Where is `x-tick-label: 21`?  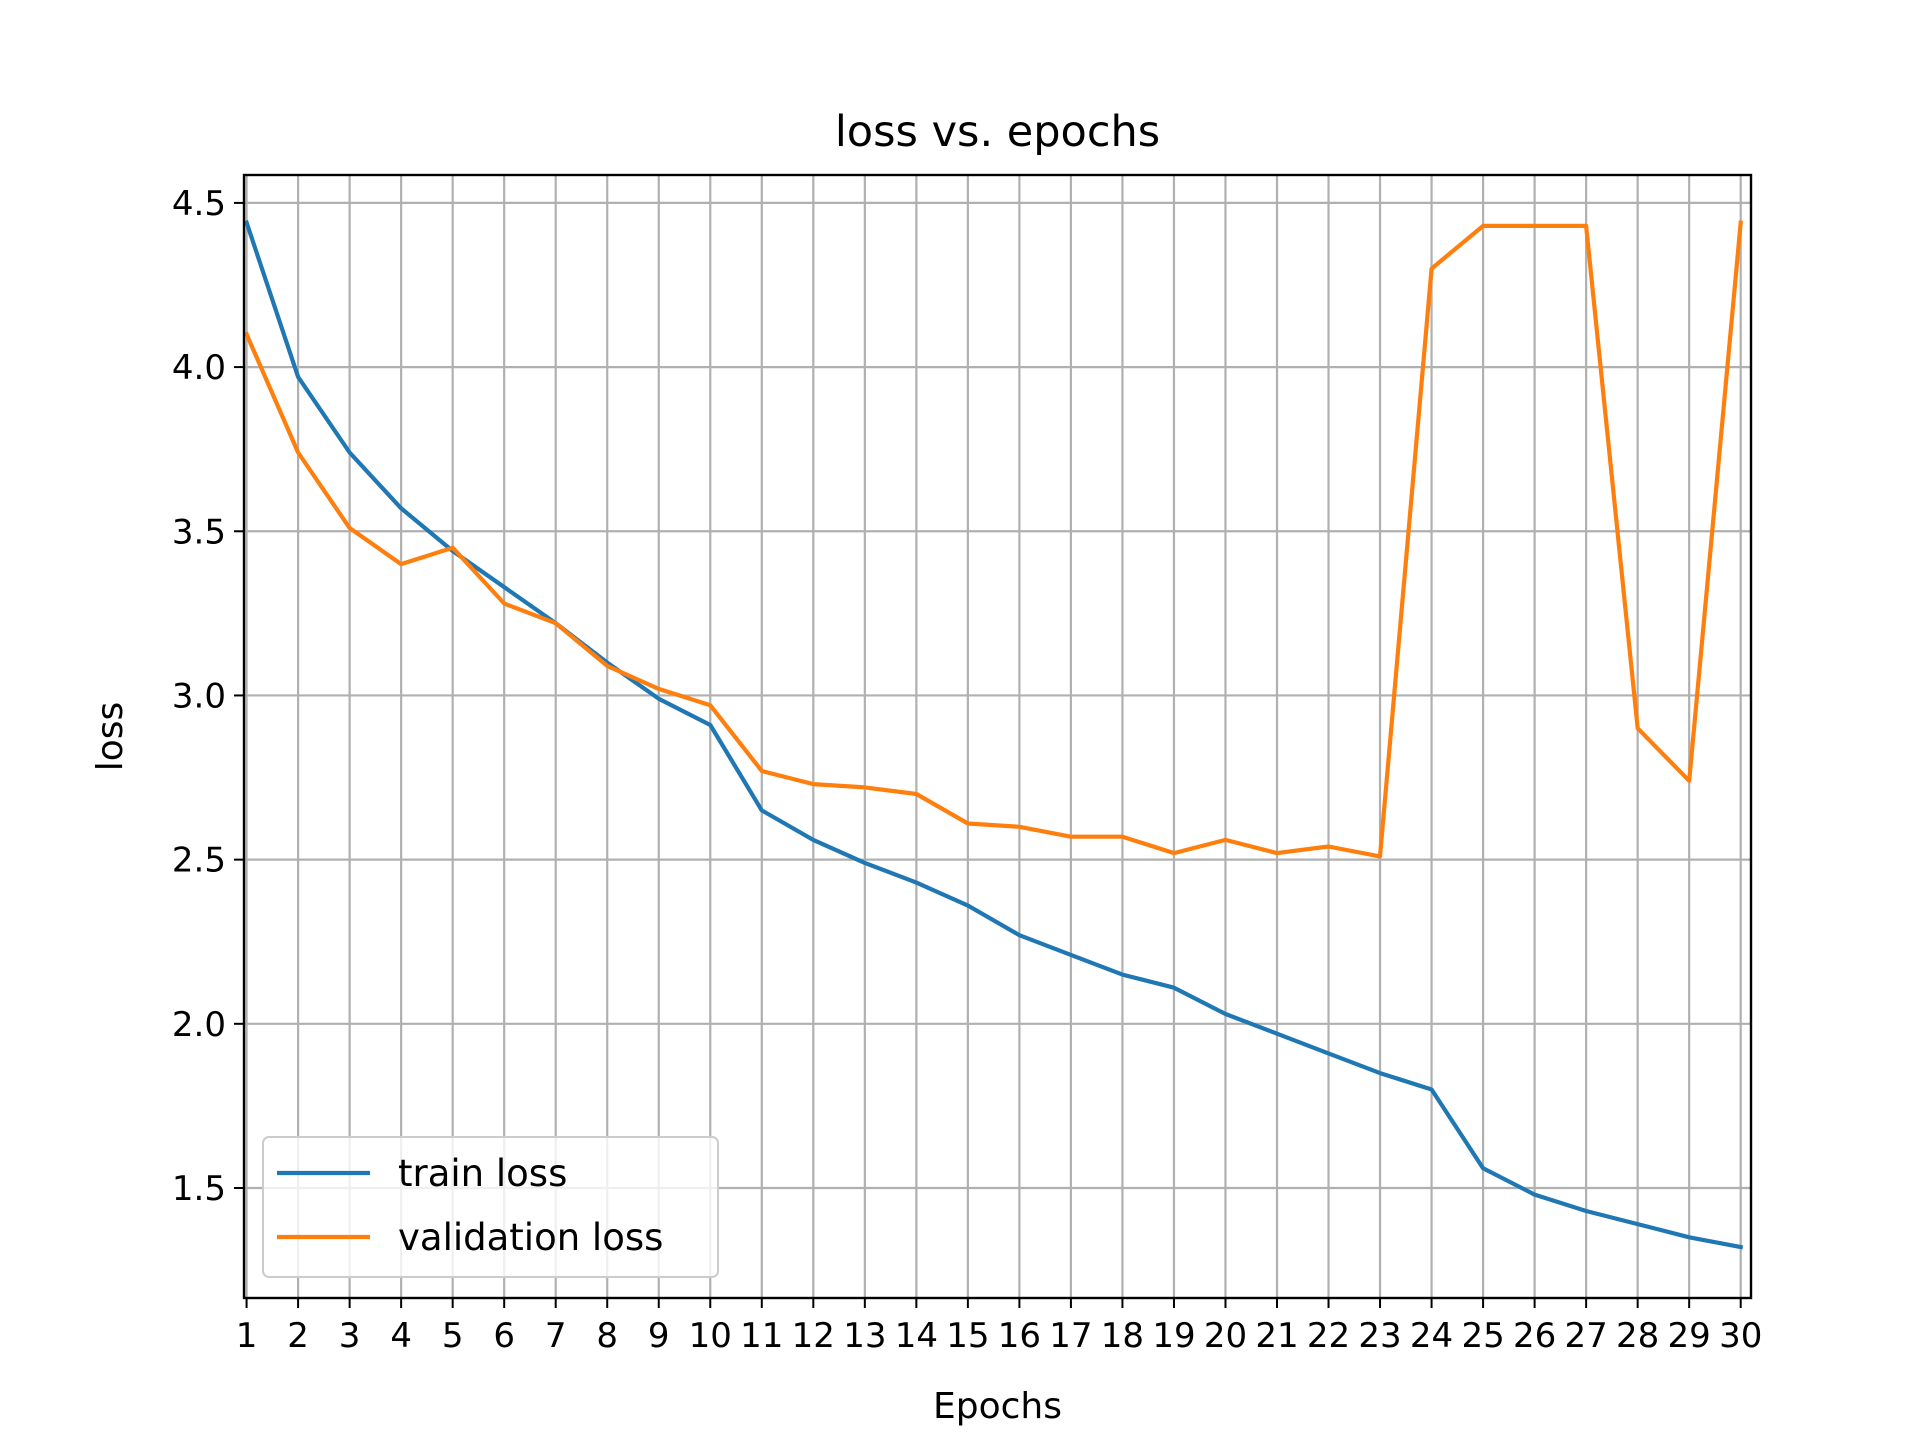
x-tick-label: 21 is located at coordinates (1276, 1336).